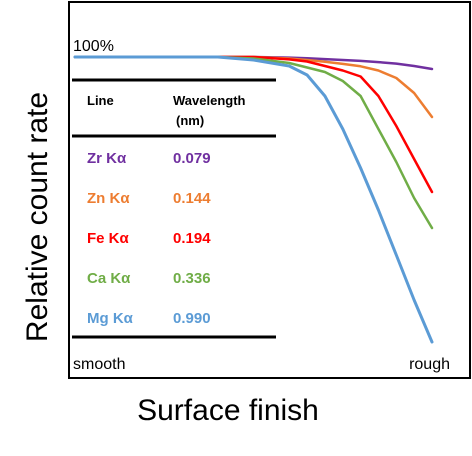 This screenshot has height=456, width=472. What do you see at coordinates (429, 364) in the screenshot?
I see `x-end-label: rough` at bounding box center [429, 364].